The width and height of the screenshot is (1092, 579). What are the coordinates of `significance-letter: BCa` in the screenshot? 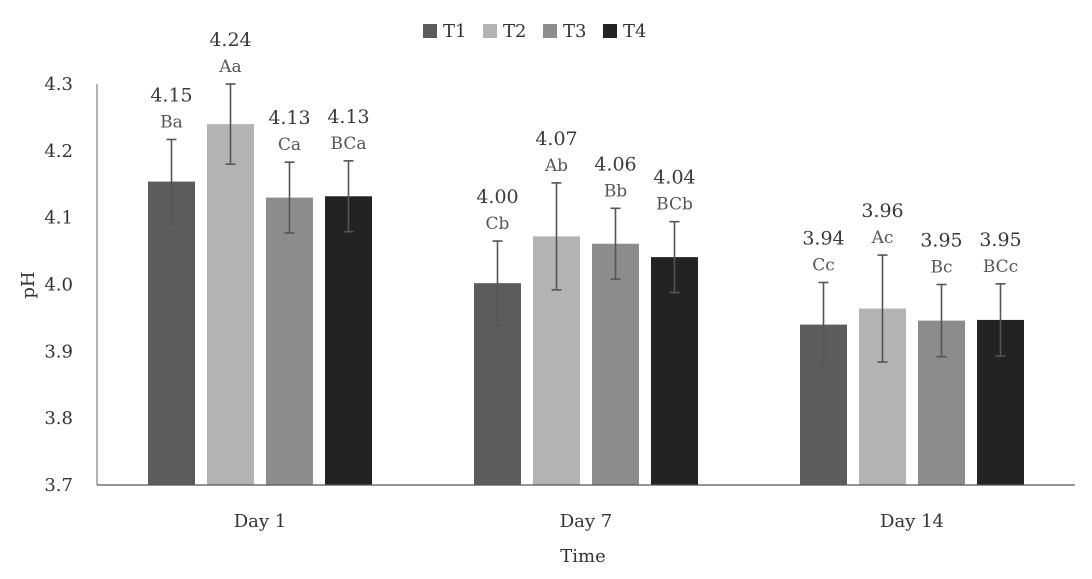 It's located at (349, 144).